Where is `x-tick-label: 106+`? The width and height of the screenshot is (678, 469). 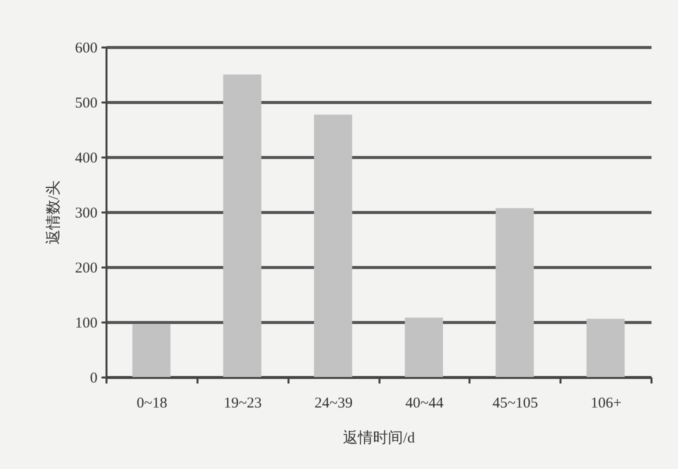
x-tick-label: 106+ is located at coordinates (606, 404).